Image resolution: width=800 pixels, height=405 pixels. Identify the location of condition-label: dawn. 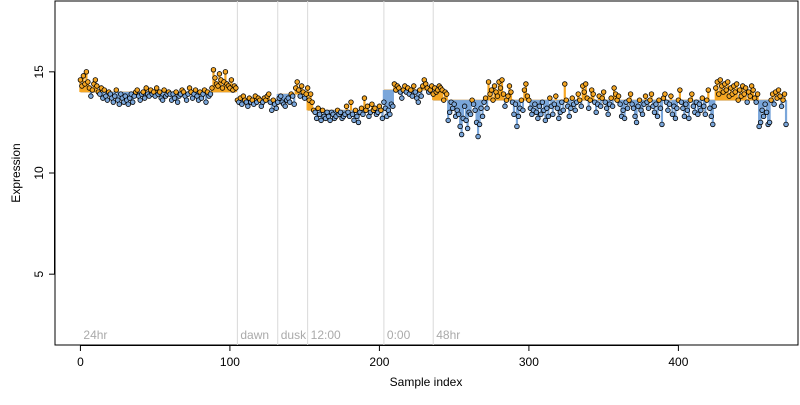
(254, 335).